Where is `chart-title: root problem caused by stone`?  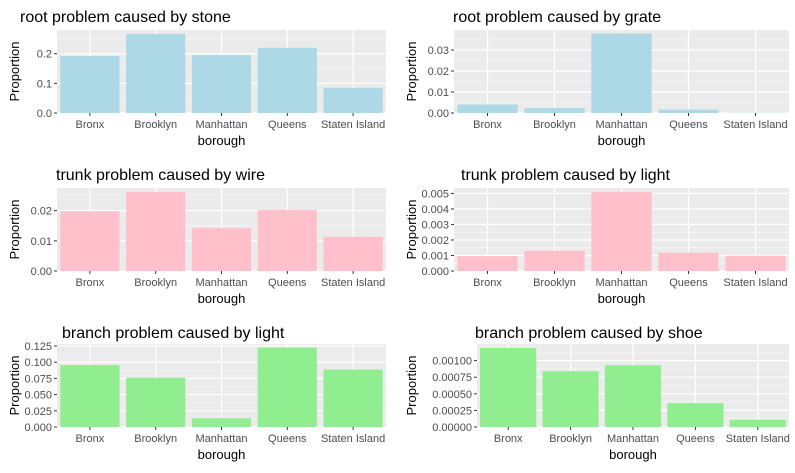
chart-title: root problem caused by stone is located at coordinates (125, 17).